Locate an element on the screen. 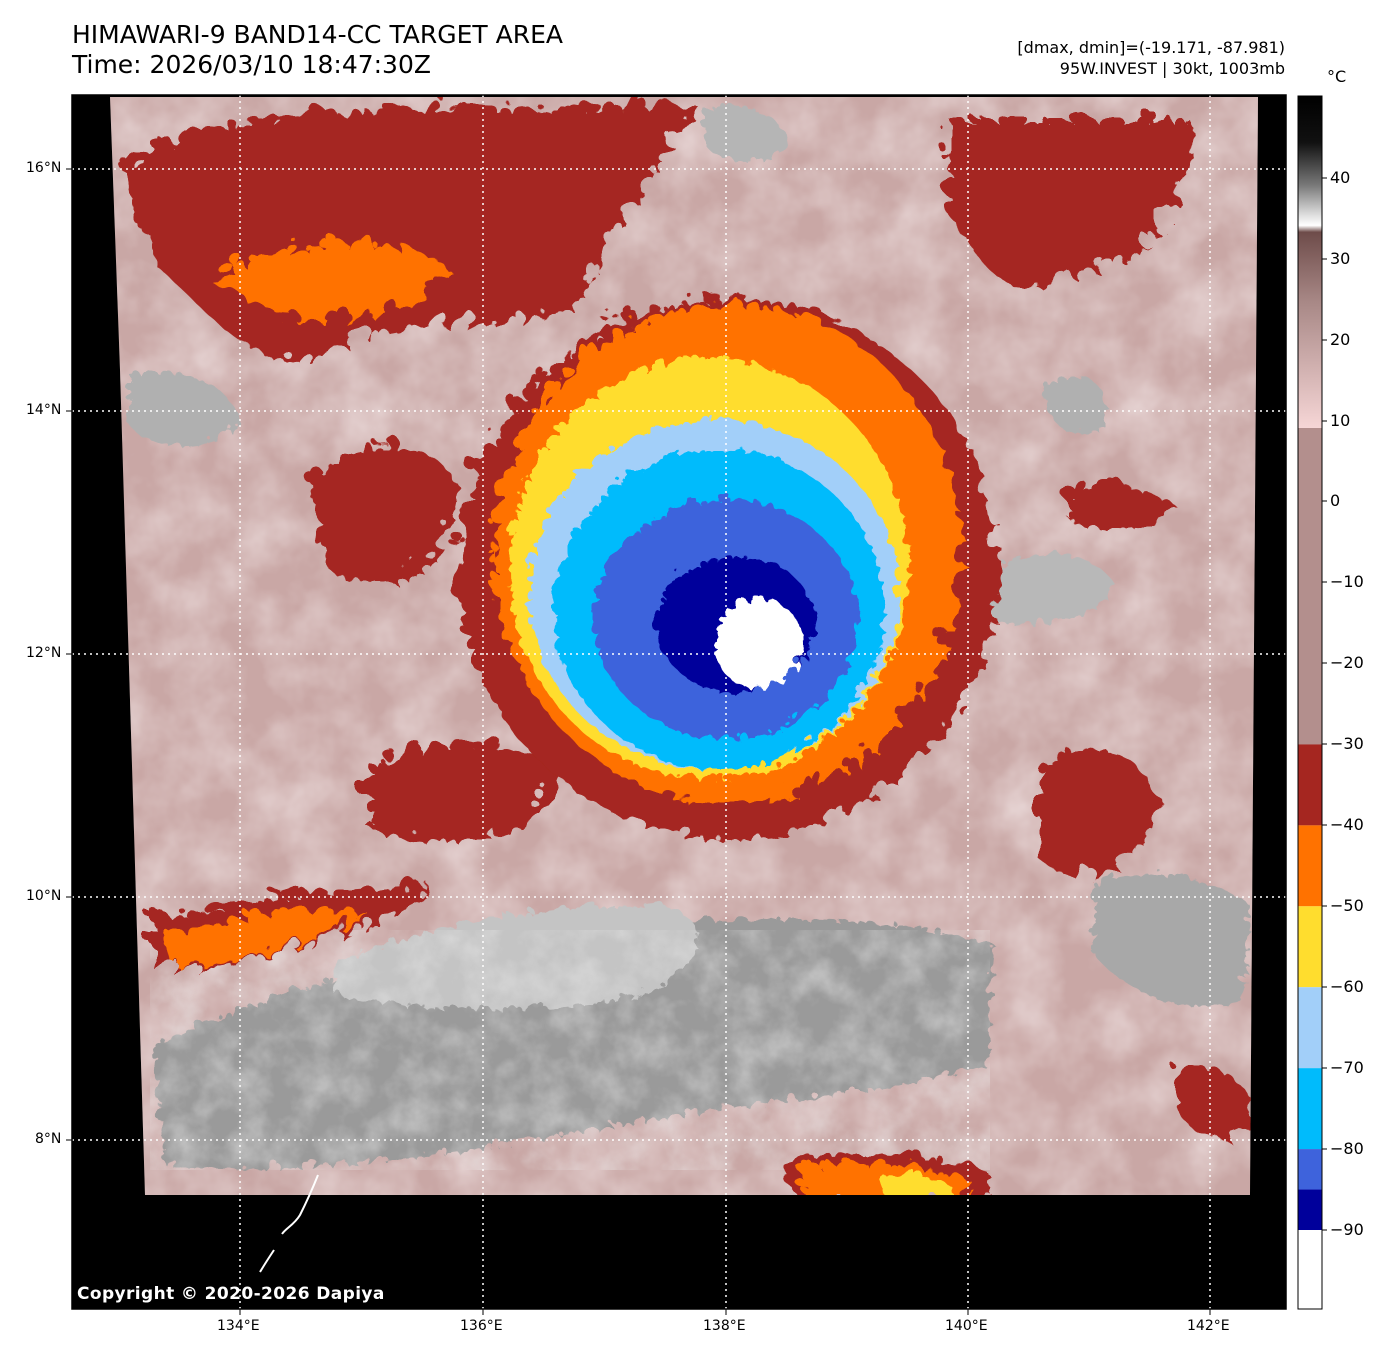 This screenshot has width=1390, height=1359. colorbar-label: 40 is located at coordinates (1340, 177).